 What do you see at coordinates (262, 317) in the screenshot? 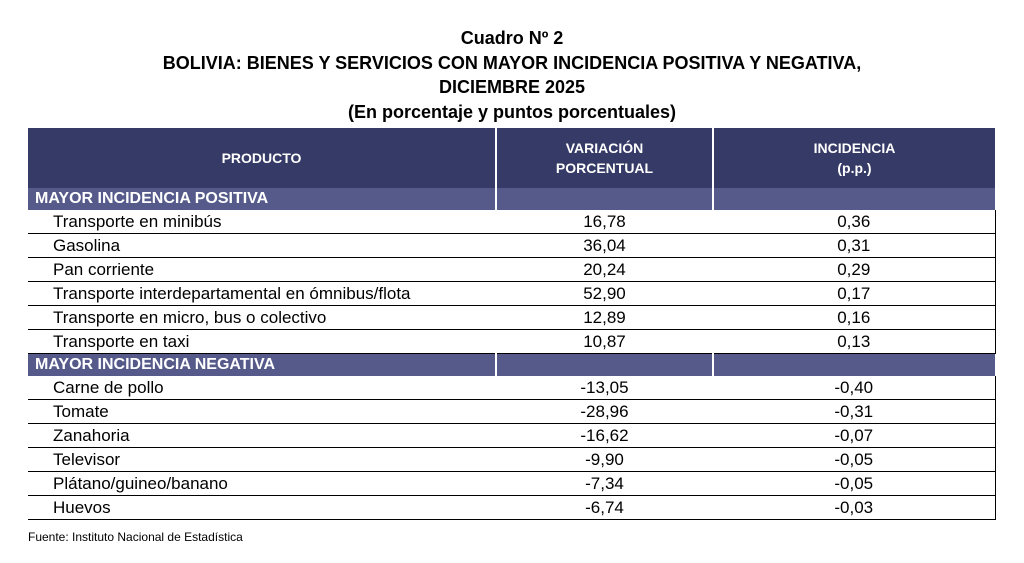
I see `product-cell: Transporte en micro, bus o colectivo` at bounding box center [262, 317].